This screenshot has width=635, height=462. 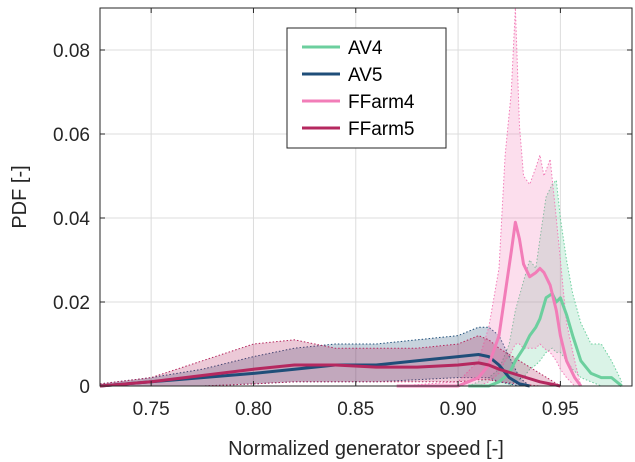 What do you see at coordinates (381, 102) in the screenshot?
I see `legend-label-ffarm4: FFarm4` at bounding box center [381, 102].